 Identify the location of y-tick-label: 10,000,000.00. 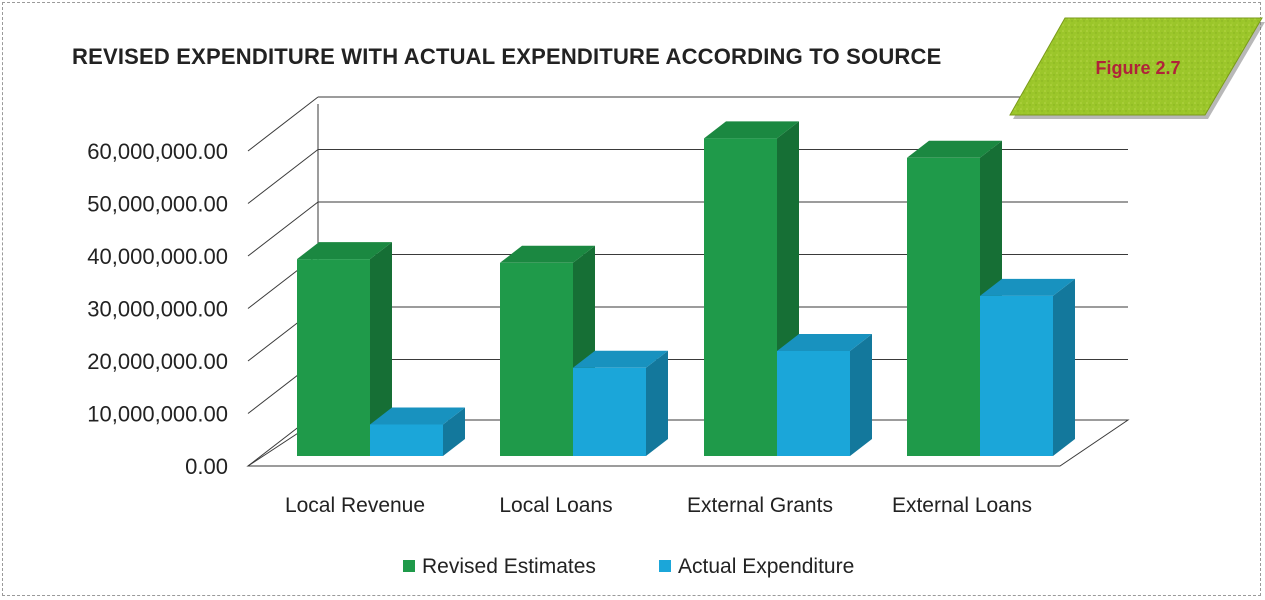
(157, 414).